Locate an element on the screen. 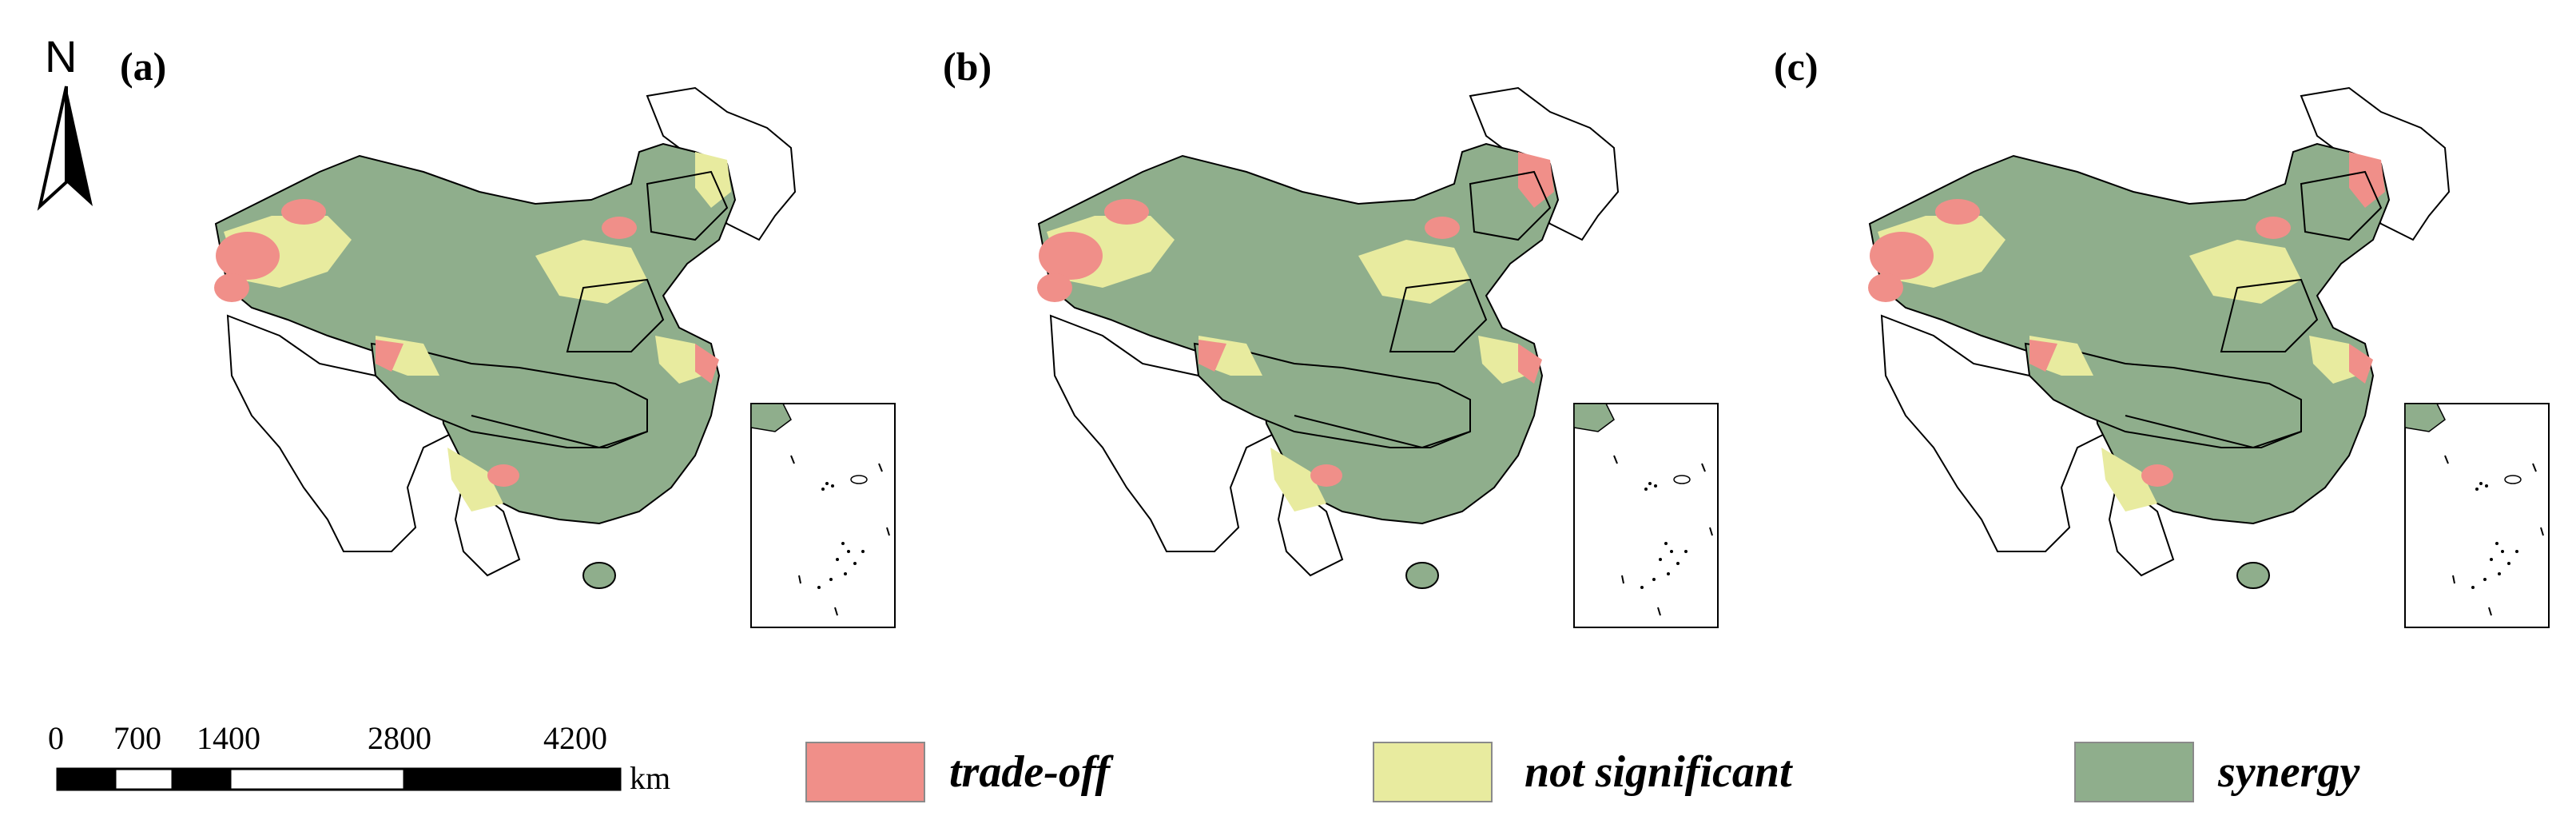 The image size is (2576, 824). scale-tick-0: 0 is located at coordinates (56, 738).